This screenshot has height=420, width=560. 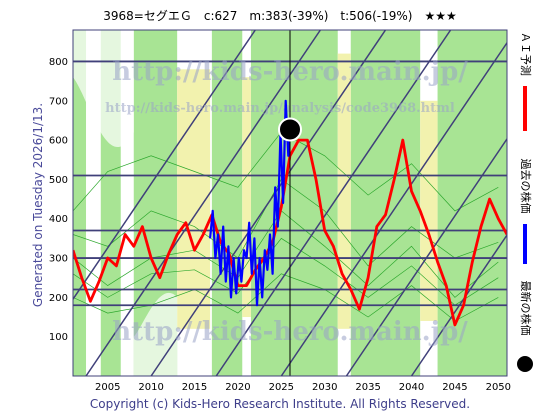 What do you see at coordinates (58, 62) in the screenshot?
I see `y-tick-label-800: 800` at bounding box center [58, 62].